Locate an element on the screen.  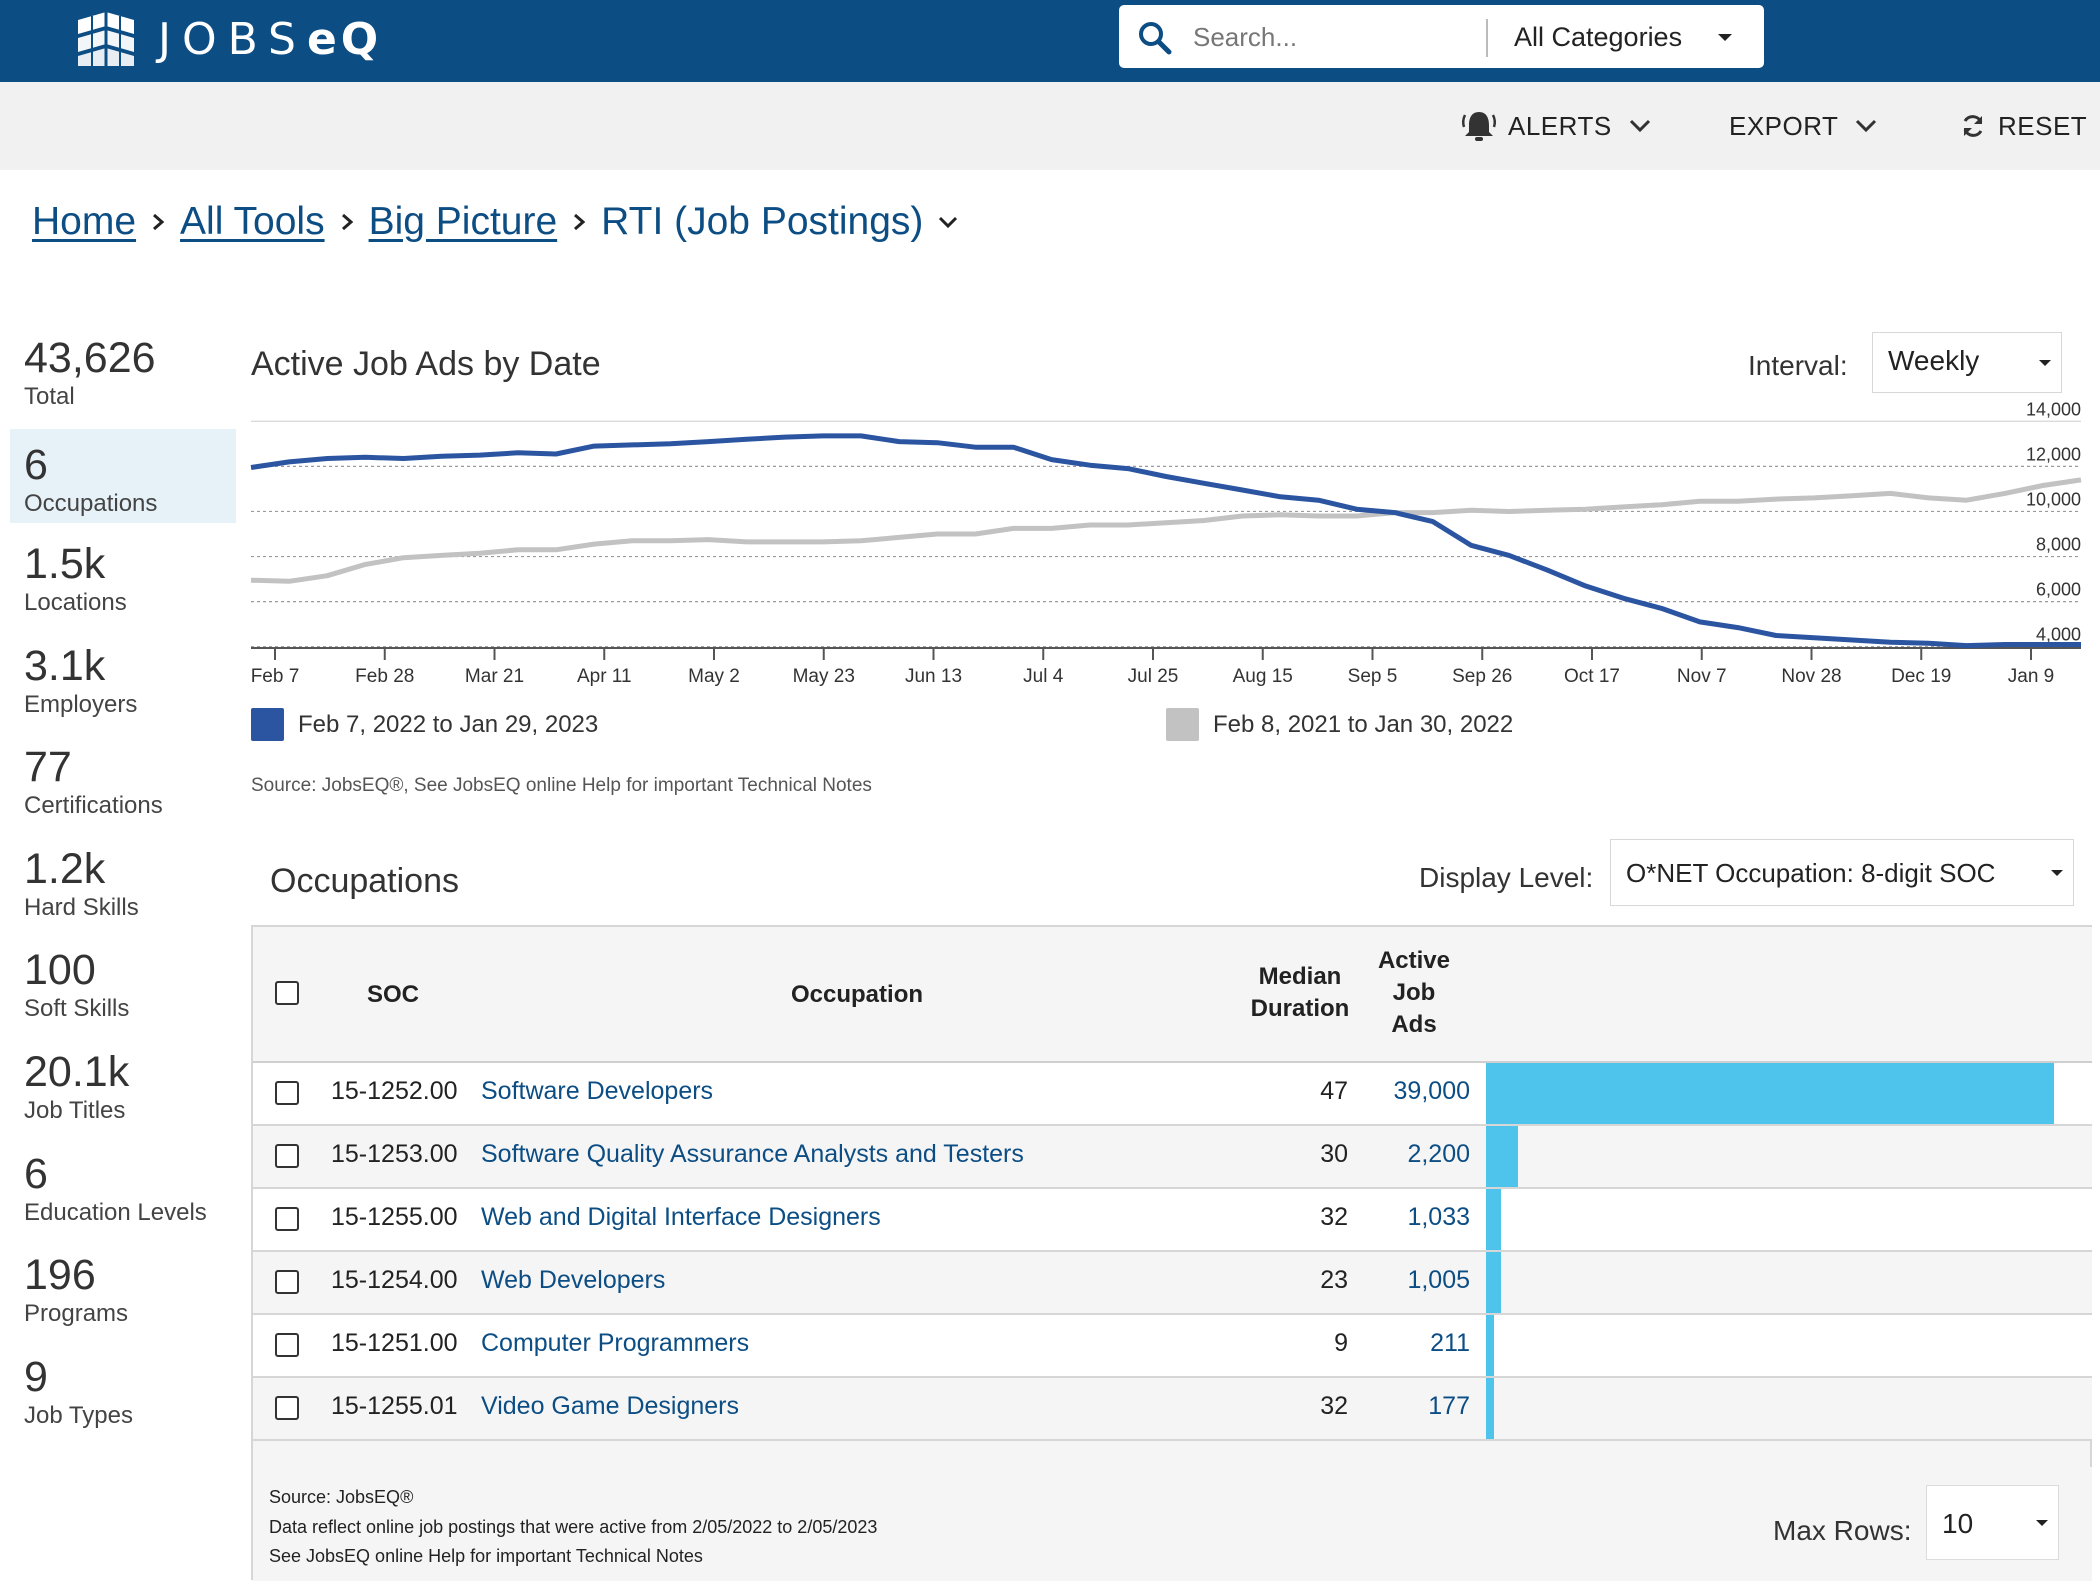
x-tick-label: Jan 9 is located at coordinates (2031, 676).